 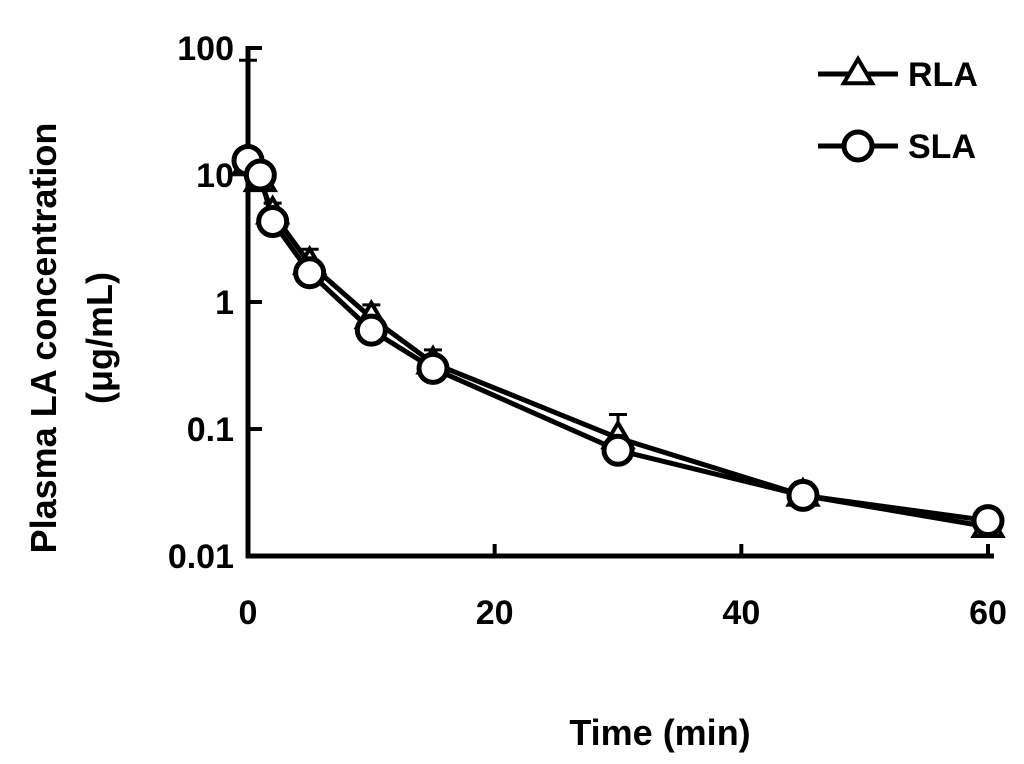 I want to click on y-tick-label: 0.01, so click(x=201, y=557).